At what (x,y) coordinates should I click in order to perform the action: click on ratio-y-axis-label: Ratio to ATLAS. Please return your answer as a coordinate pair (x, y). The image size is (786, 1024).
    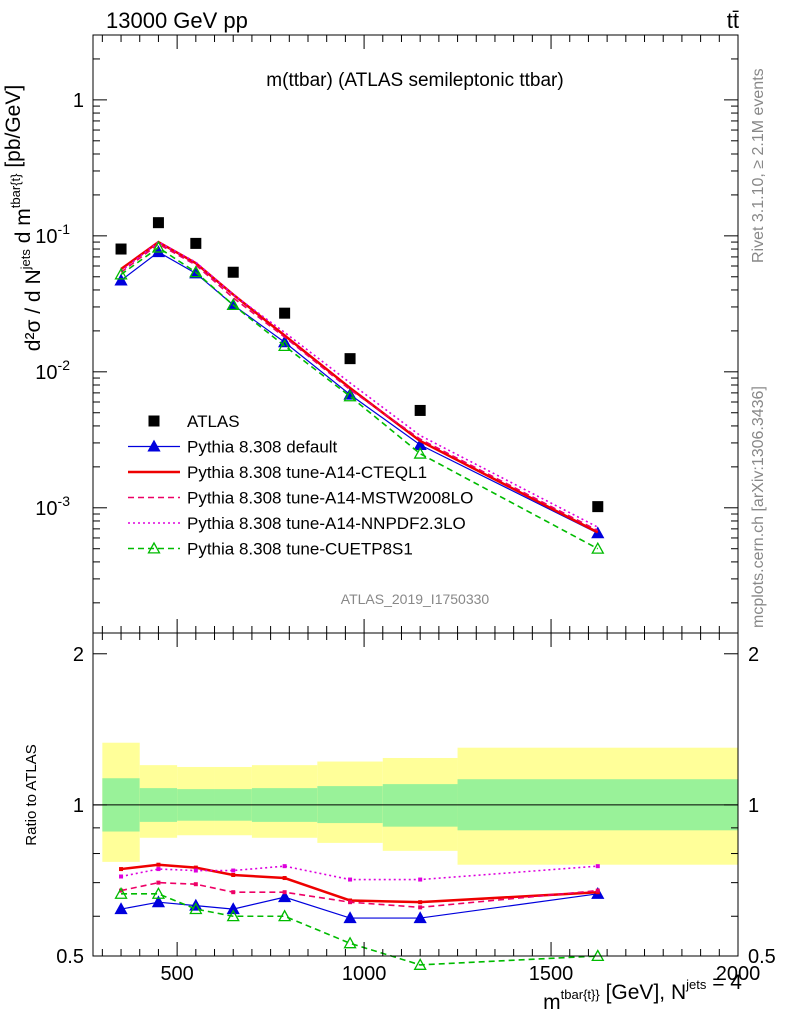
    Looking at the image, I should click on (31, 794).